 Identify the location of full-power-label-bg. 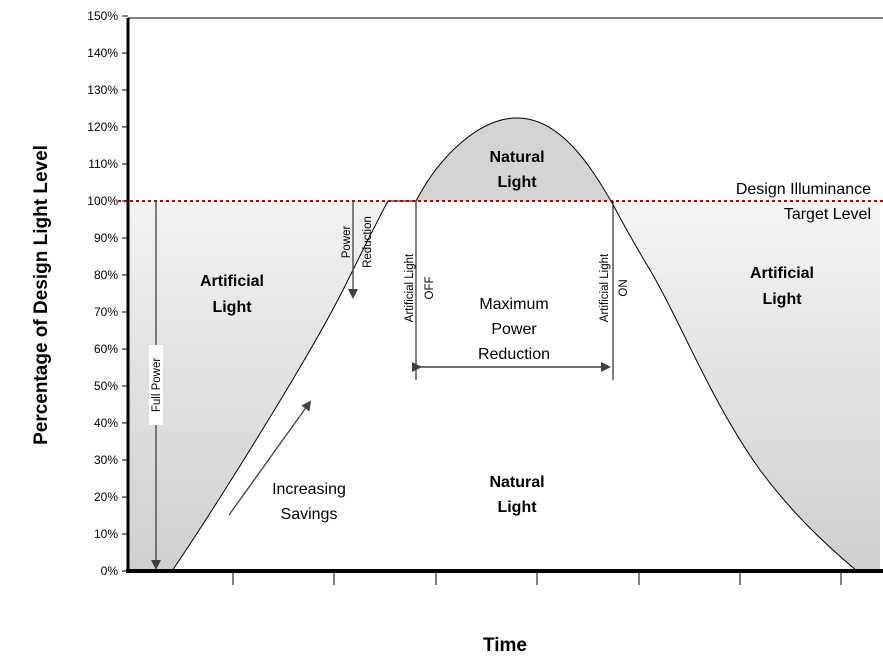
(156, 385).